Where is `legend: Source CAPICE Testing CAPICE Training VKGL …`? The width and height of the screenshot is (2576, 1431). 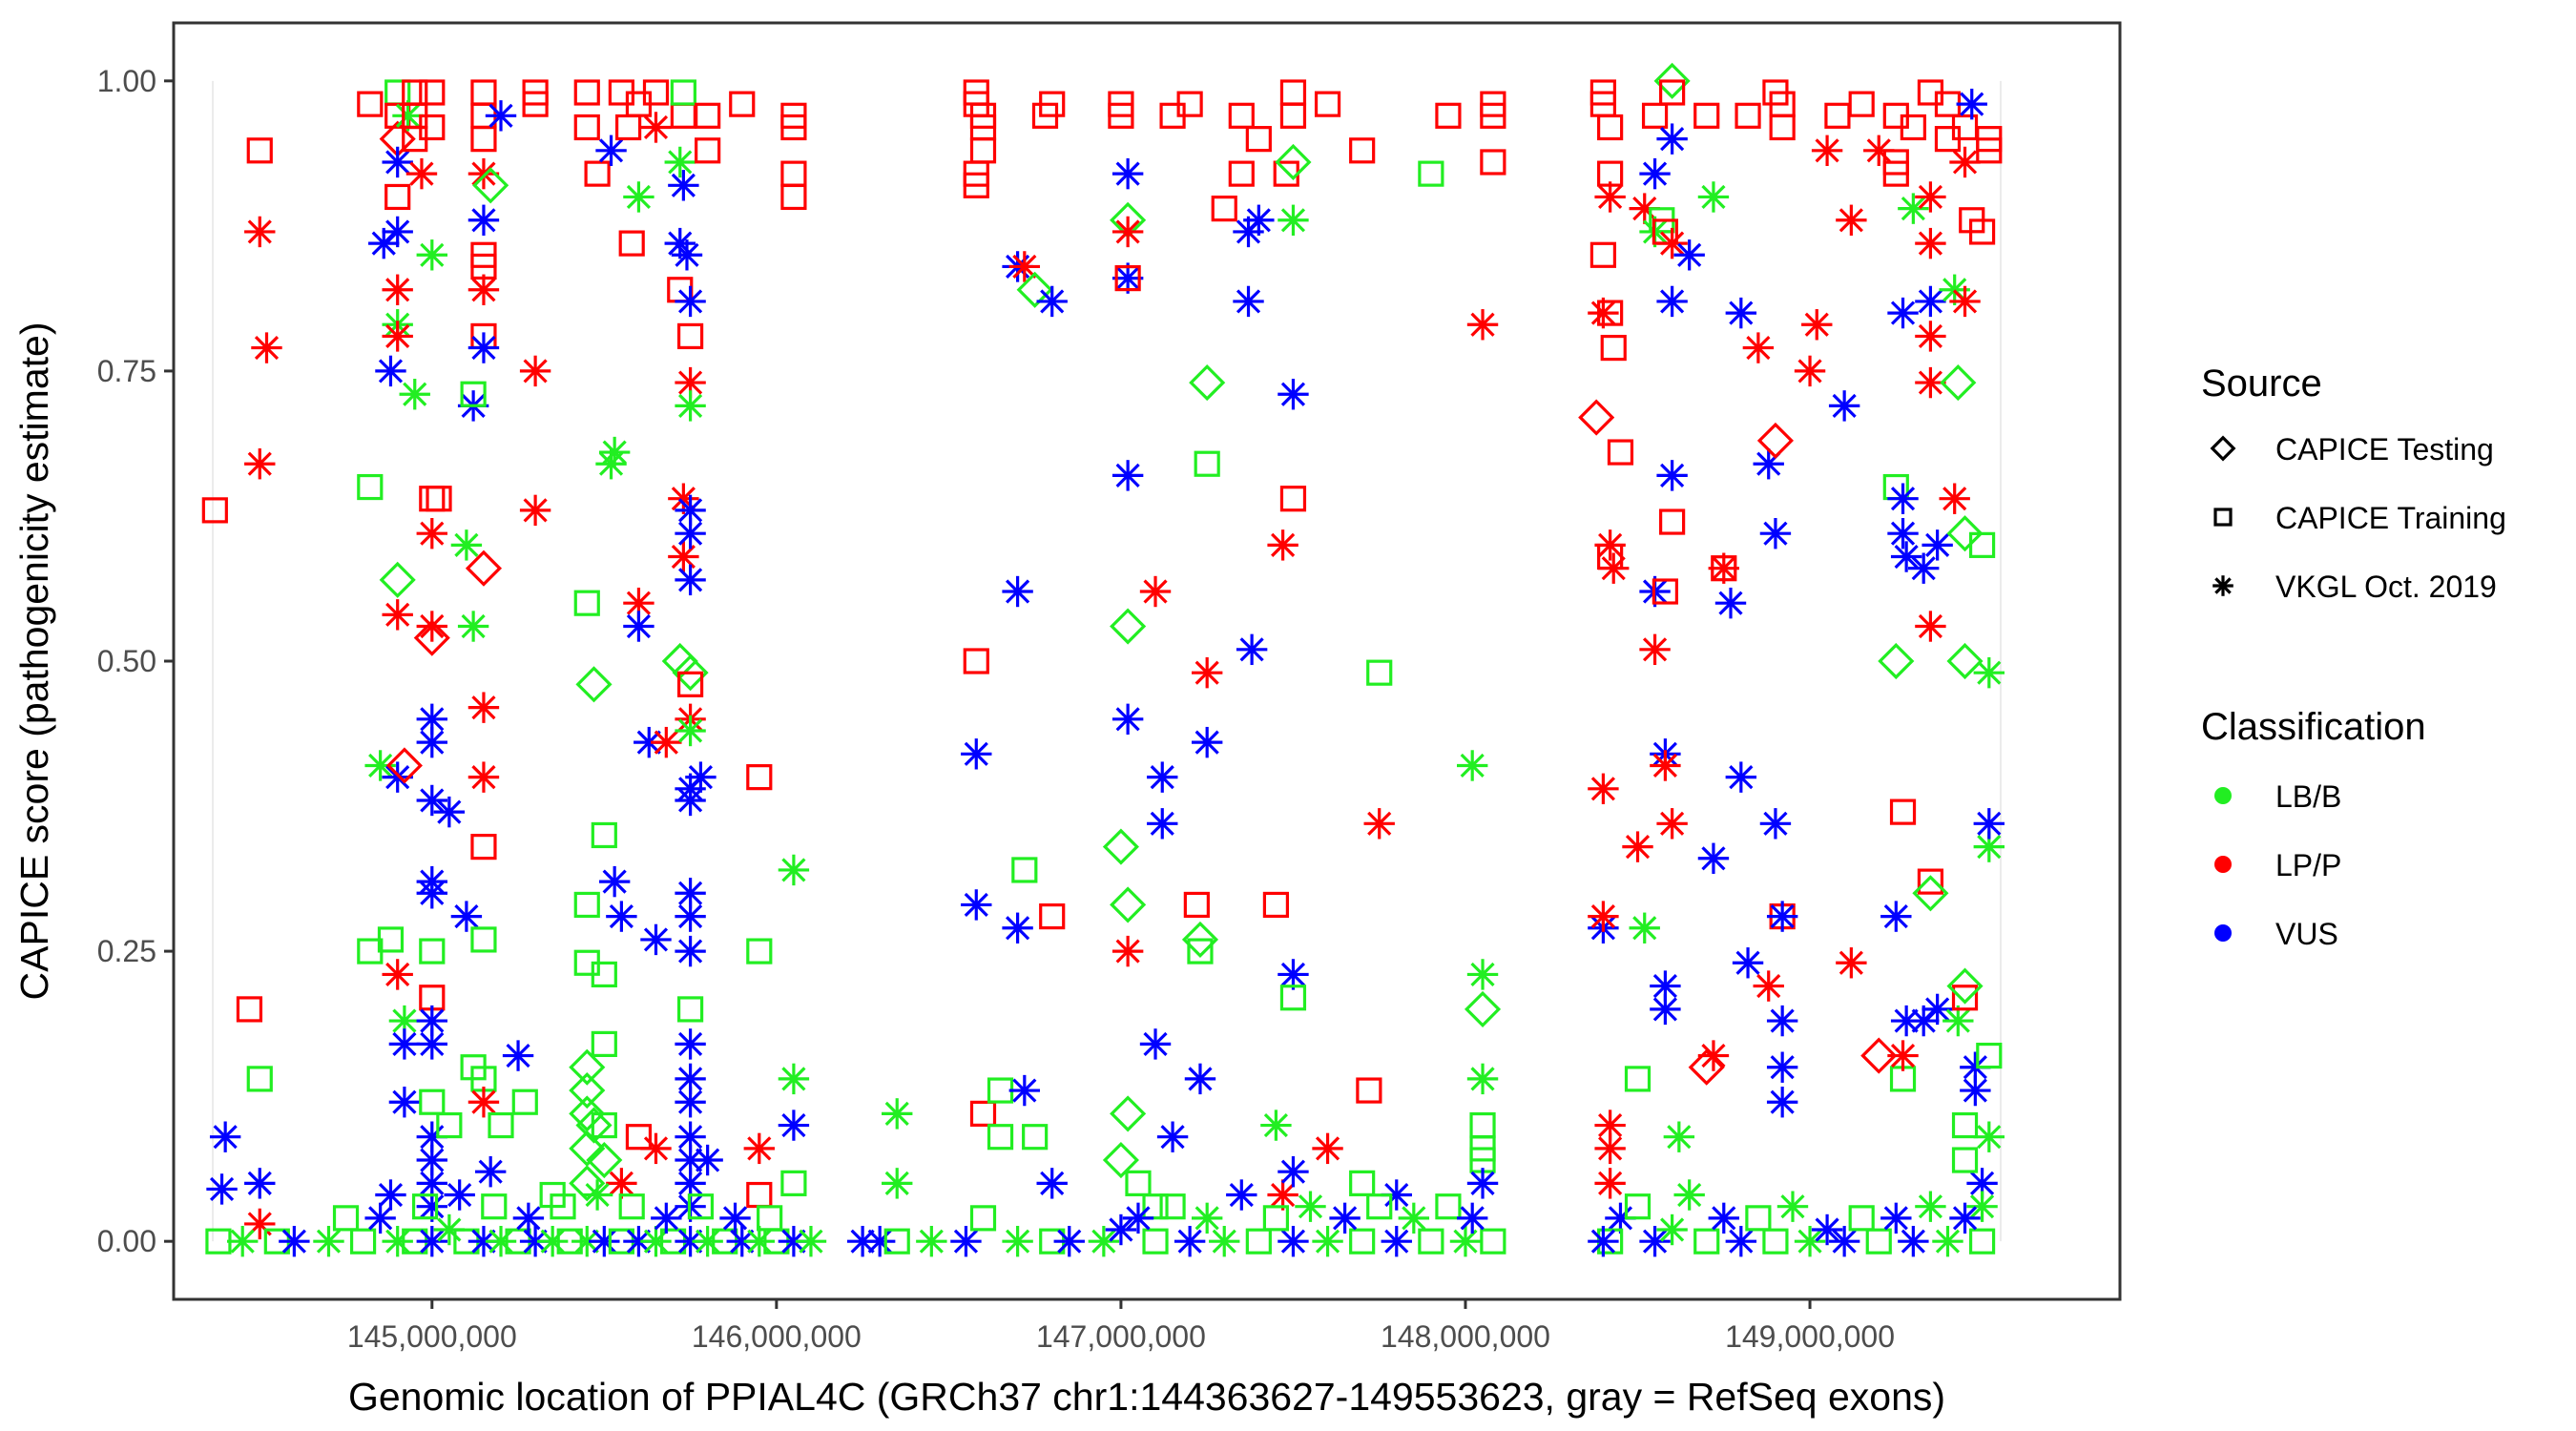
legend: Source CAPICE Testing CAPICE Training VKGL … is located at coordinates (2353, 657).